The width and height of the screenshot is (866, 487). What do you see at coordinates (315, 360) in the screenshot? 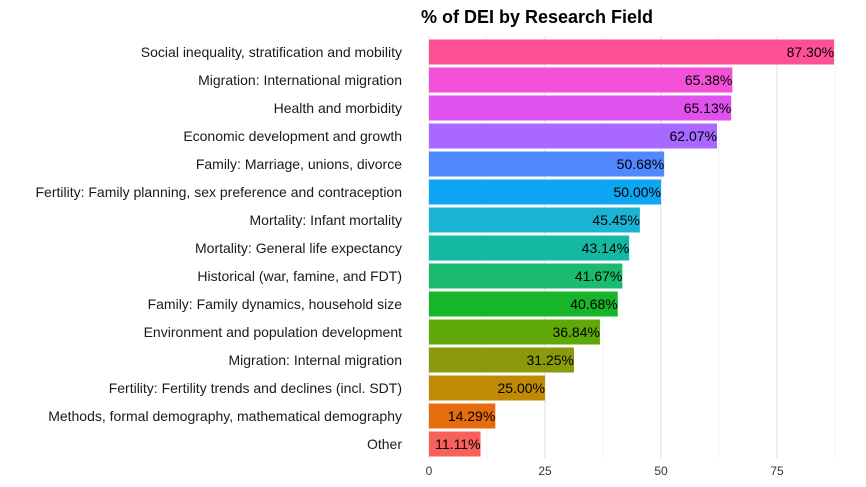
I see `category-label: Migration: Internal migration` at bounding box center [315, 360].